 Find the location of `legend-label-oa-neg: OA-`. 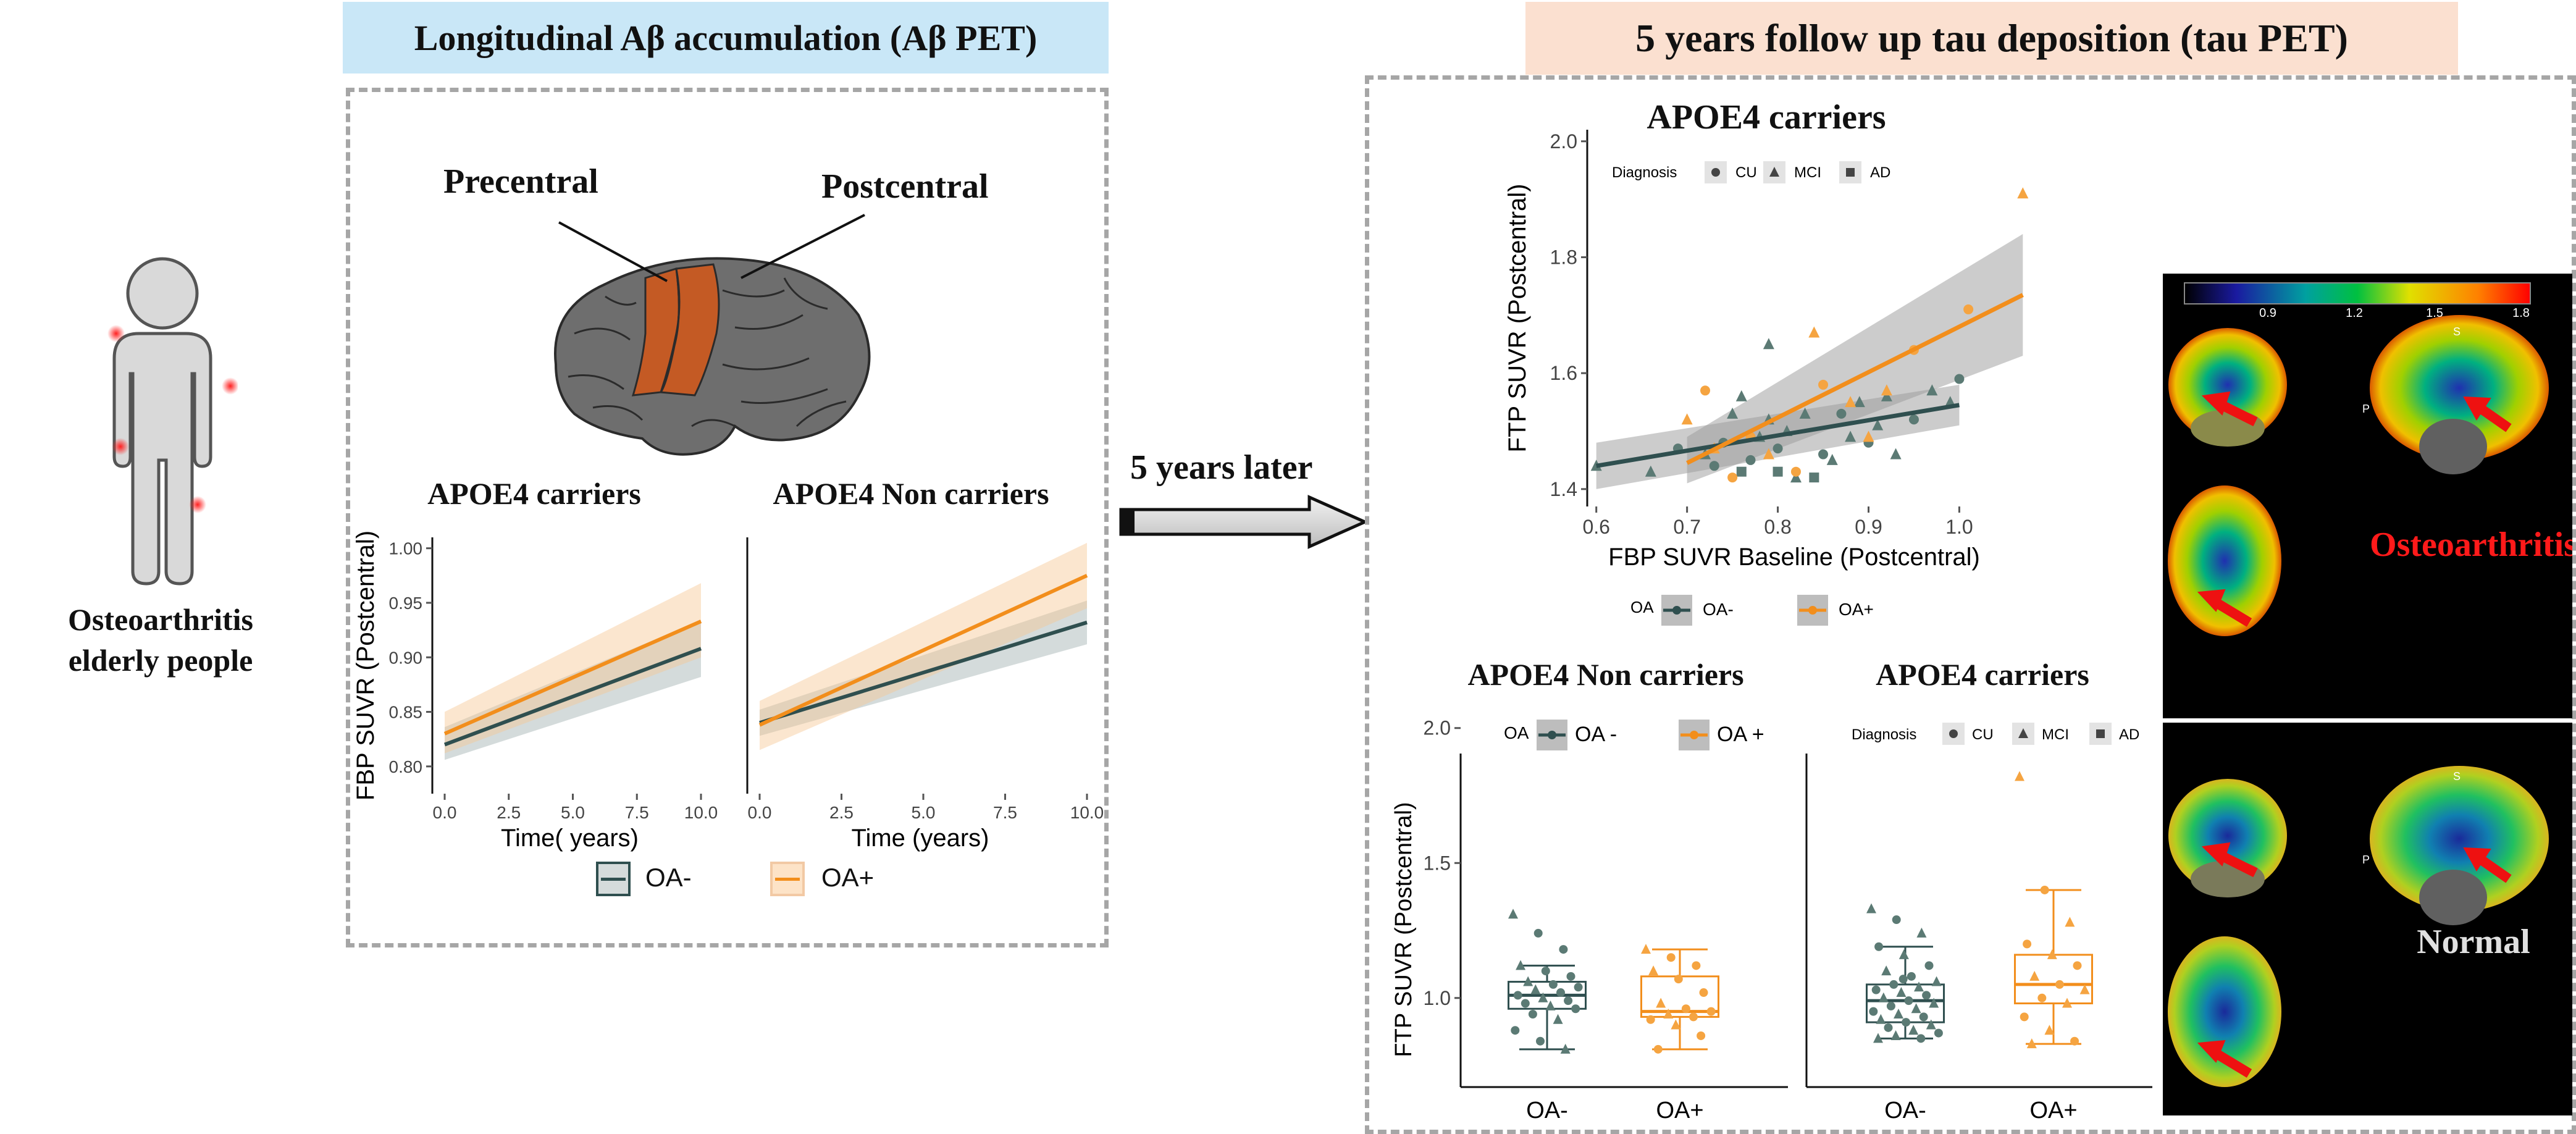

legend-label-oa-neg: OA- is located at coordinates (668, 878).